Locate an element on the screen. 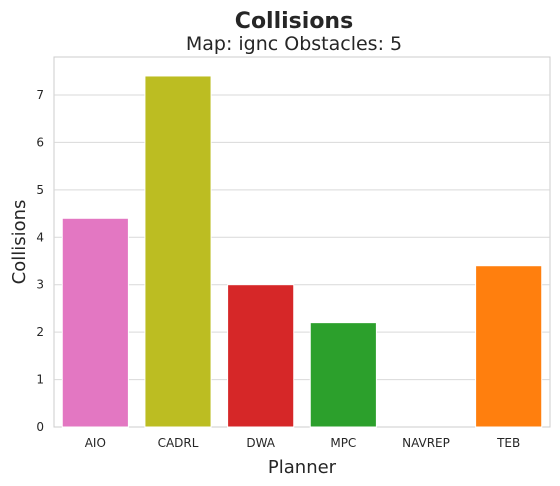 The height and width of the screenshot is (486, 560). x-tick-label: NAVREP is located at coordinates (426, 443).